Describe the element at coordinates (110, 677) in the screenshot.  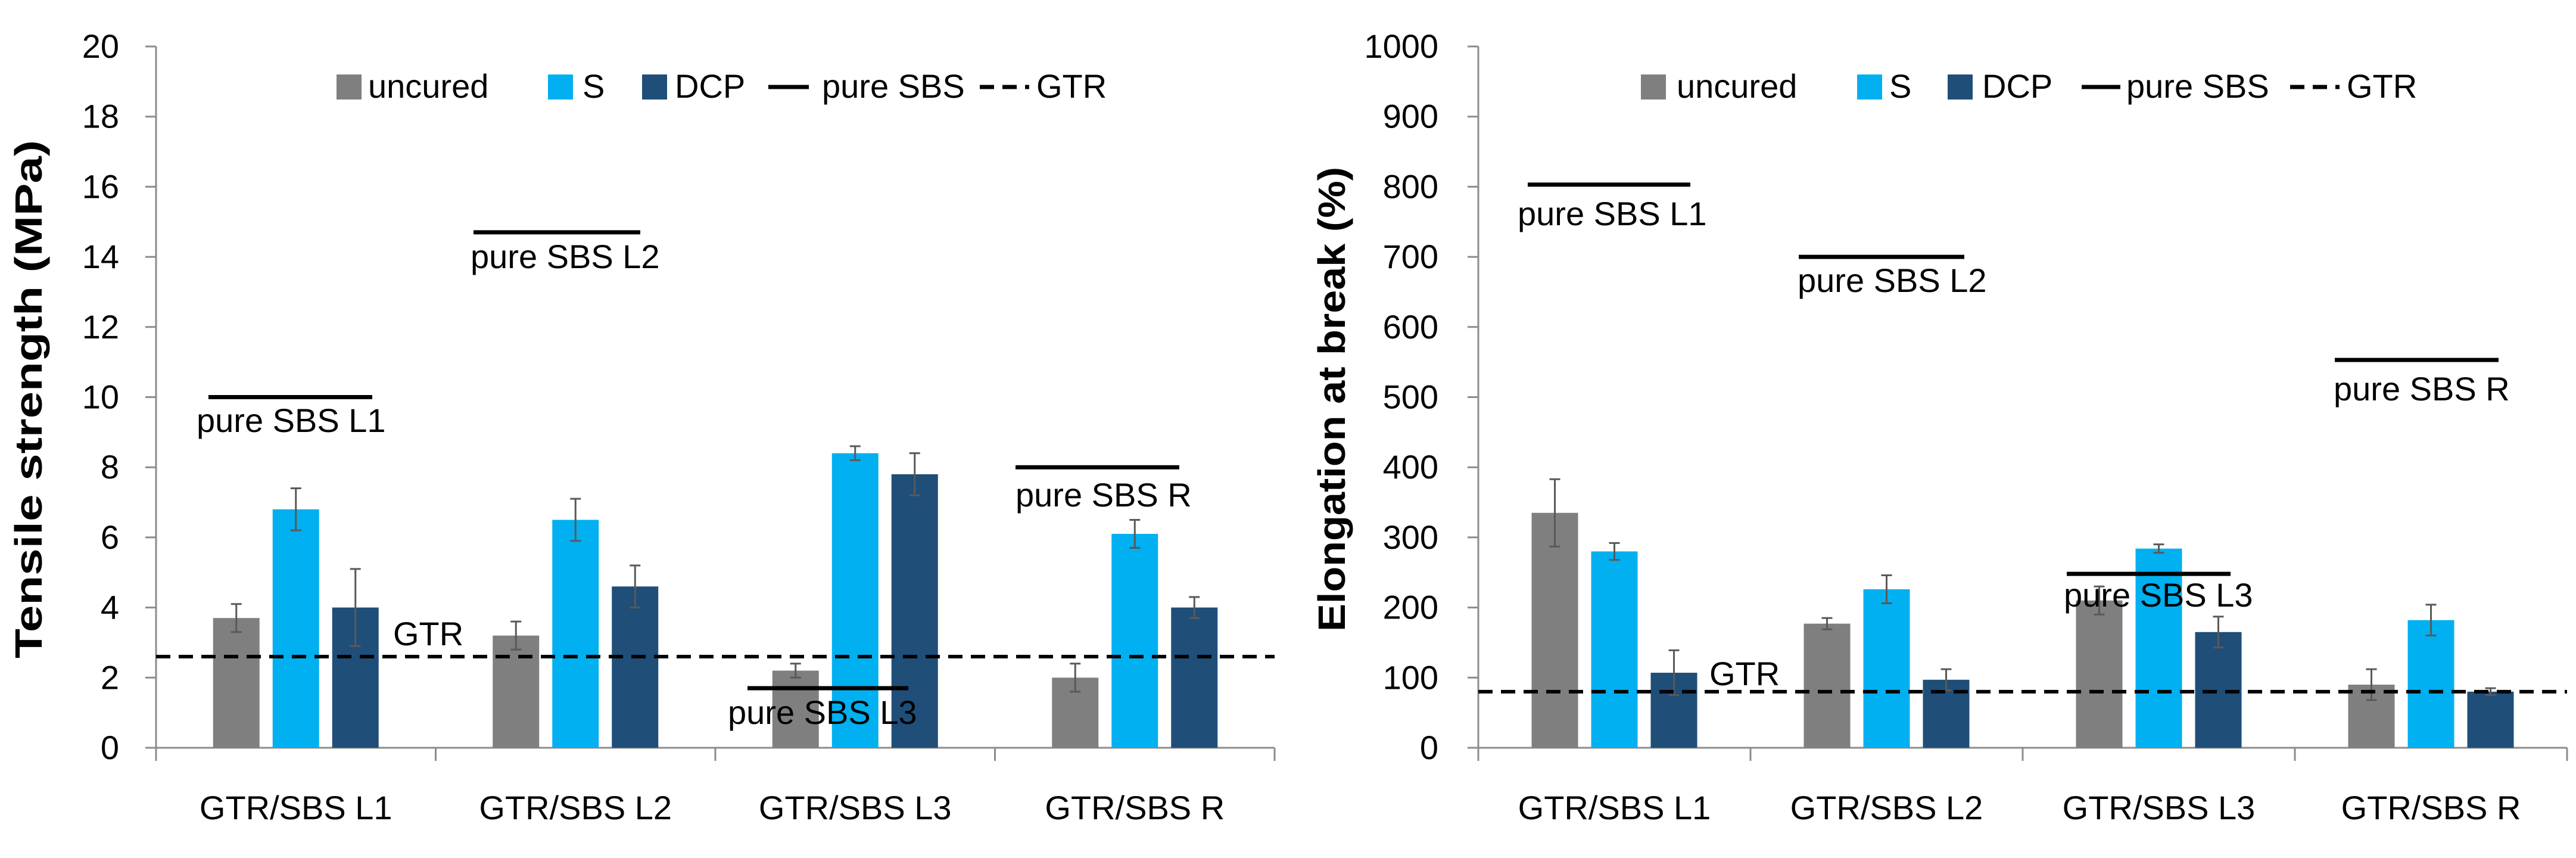
I see `y-tick-label: 2` at that location.